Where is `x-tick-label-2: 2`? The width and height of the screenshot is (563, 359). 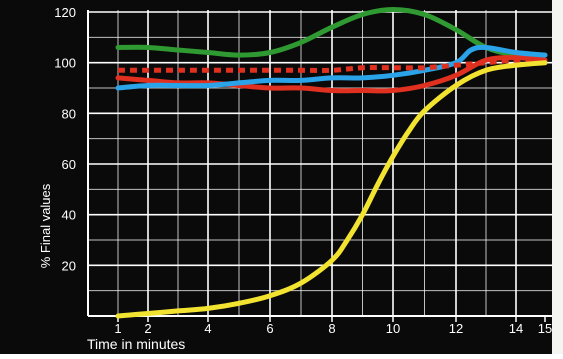
x-tick-label-2: 2 is located at coordinates (147, 328).